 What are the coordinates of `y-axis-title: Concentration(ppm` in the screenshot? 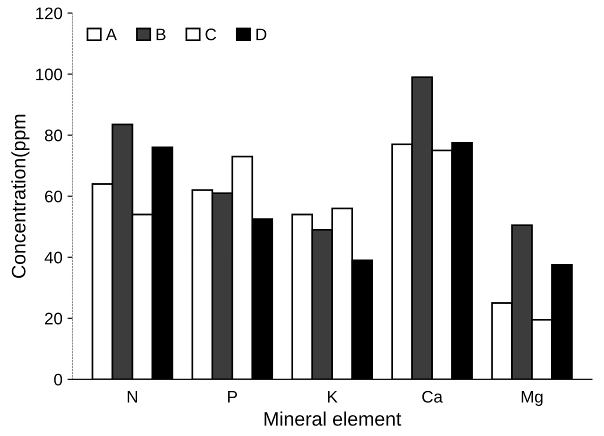 It's located at (20, 196).